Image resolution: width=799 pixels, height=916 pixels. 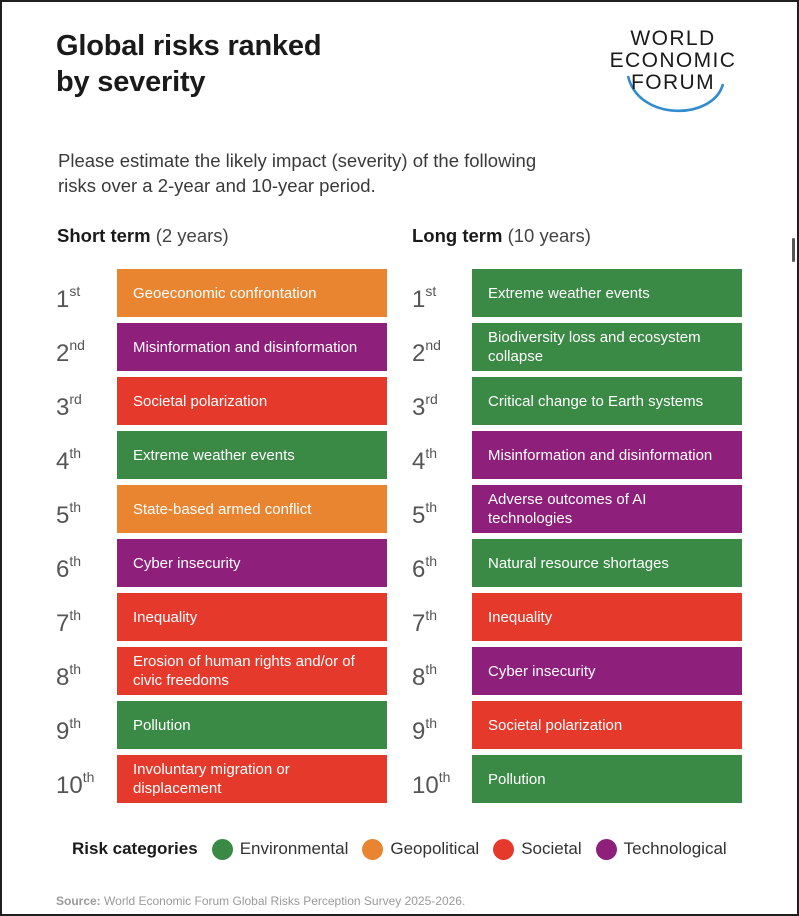 I want to click on short-term-rank-6: 6th, so click(x=86, y=563).